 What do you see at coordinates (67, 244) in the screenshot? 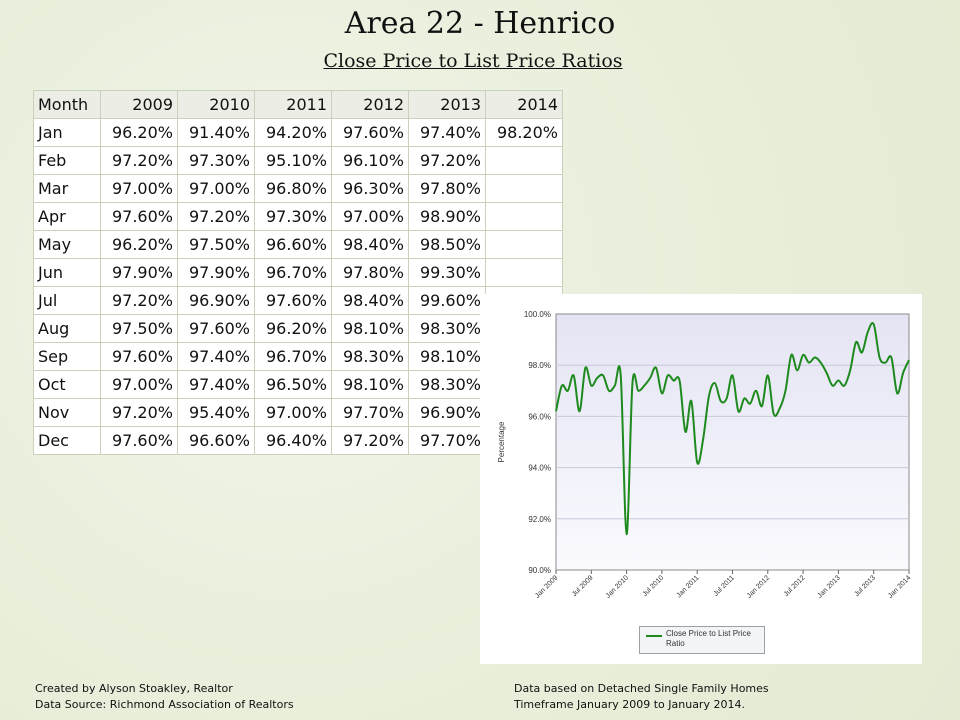
I see `month-cell: May` at bounding box center [67, 244].